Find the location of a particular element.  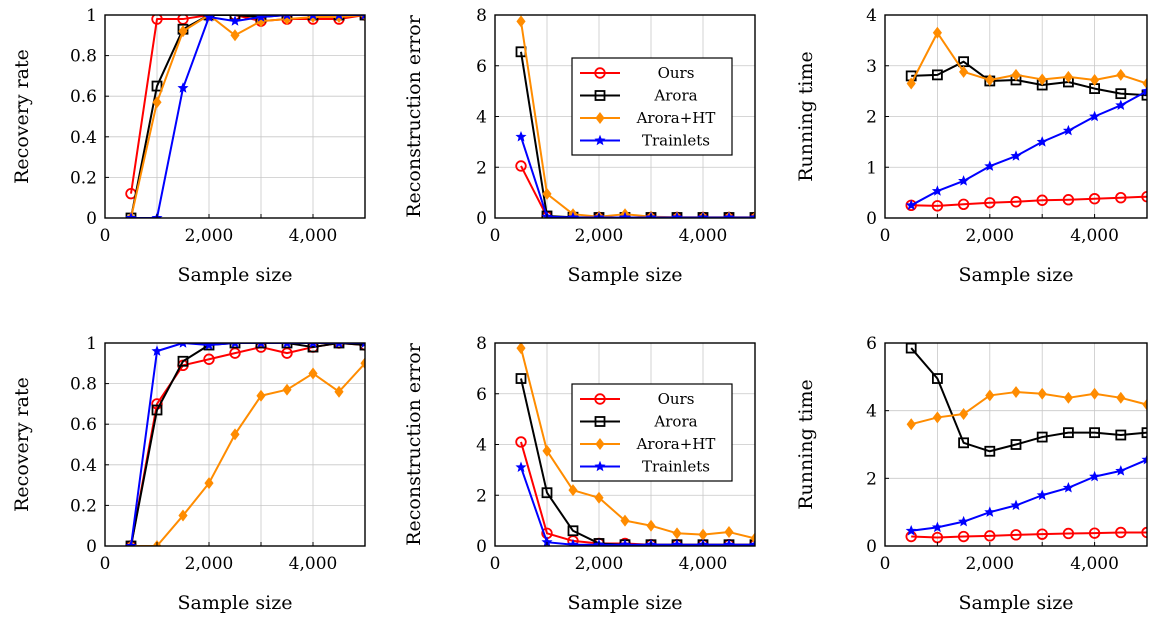

y-tick-label: 0.8 is located at coordinates (83, 57).